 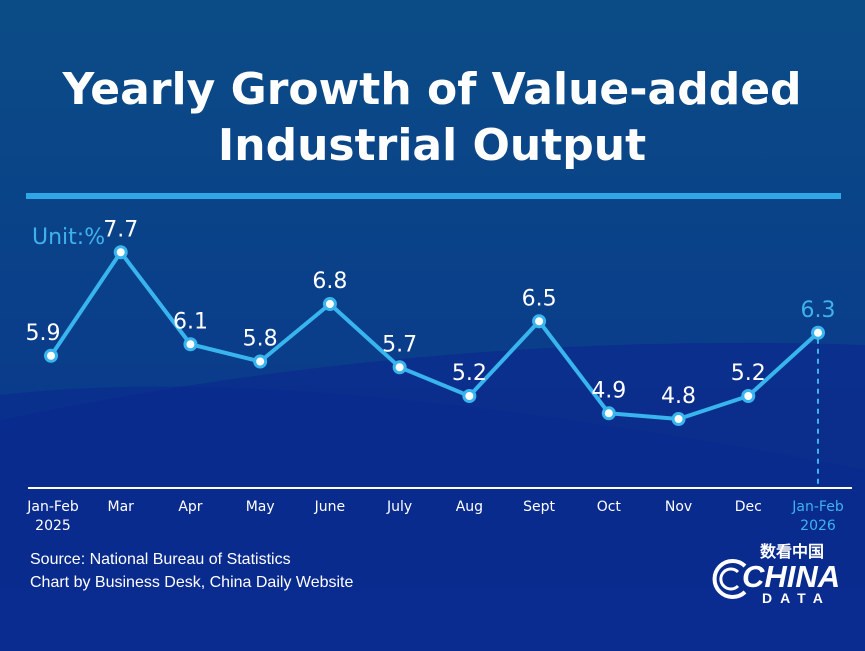 What do you see at coordinates (432, 145) in the screenshot?
I see `title-line-2: Industrial Output` at bounding box center [432, 145].